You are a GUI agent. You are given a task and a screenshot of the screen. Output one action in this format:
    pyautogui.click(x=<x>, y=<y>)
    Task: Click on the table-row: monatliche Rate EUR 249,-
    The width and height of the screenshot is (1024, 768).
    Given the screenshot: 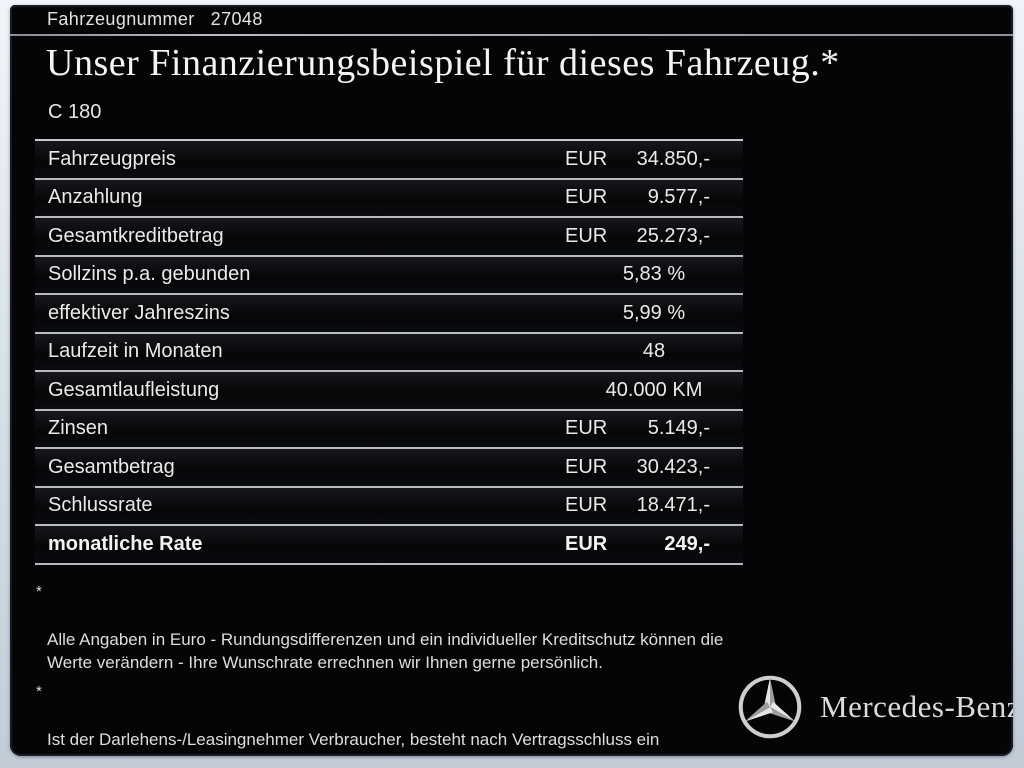 What is the action you would take?
    pyautogui.click(x=389, y=545)
    